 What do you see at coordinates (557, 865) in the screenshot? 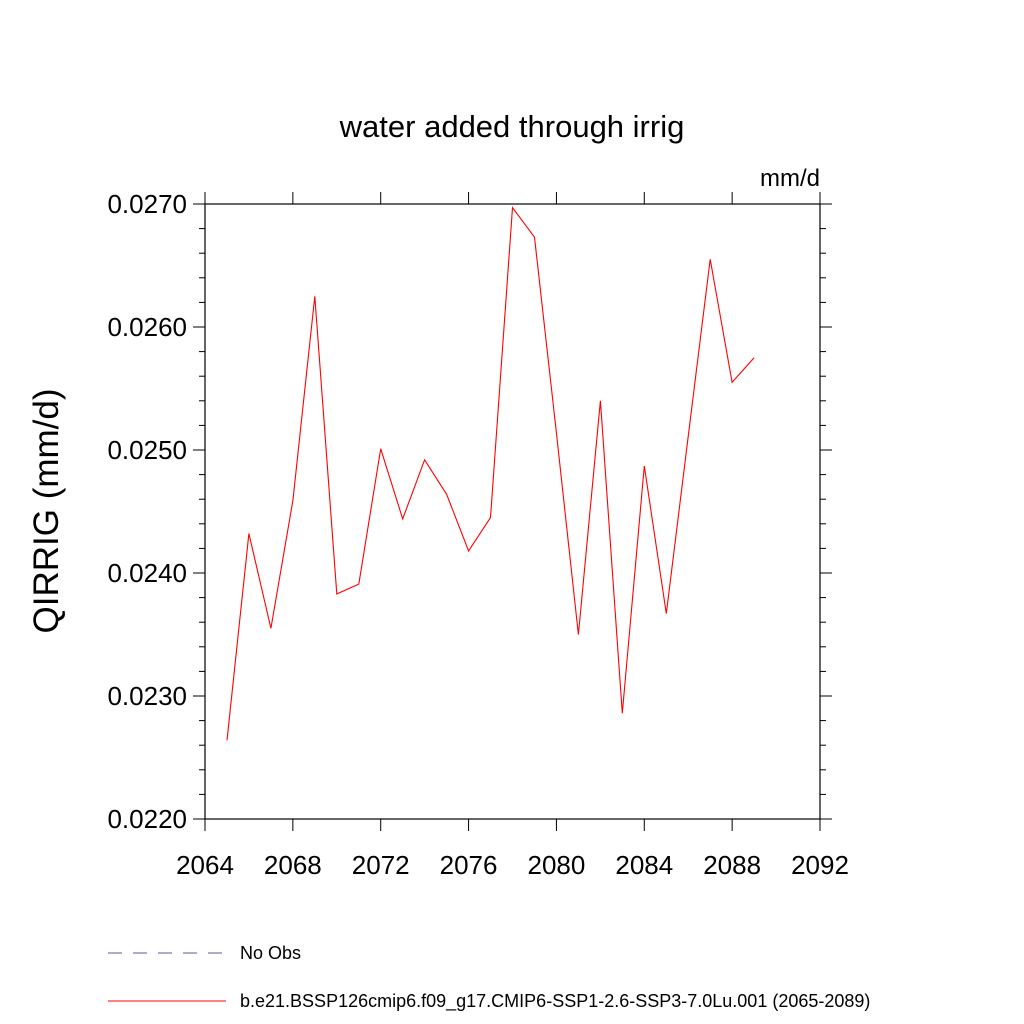
I see `x-tick-label: 2080` at bounding box center [557, 865].